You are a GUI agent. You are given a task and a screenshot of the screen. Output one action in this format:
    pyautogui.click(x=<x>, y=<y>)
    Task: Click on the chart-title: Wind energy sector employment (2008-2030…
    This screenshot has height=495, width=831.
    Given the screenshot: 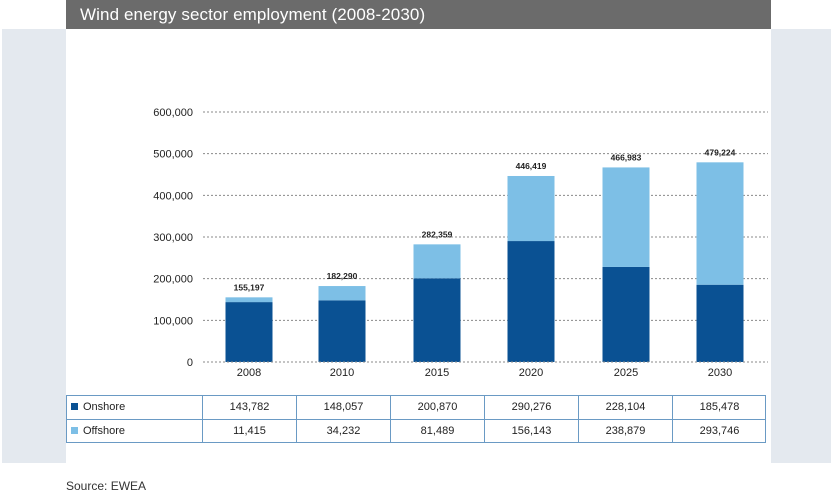 What is the action you would take?
    pyautogui.click(x=253, y=14)
    